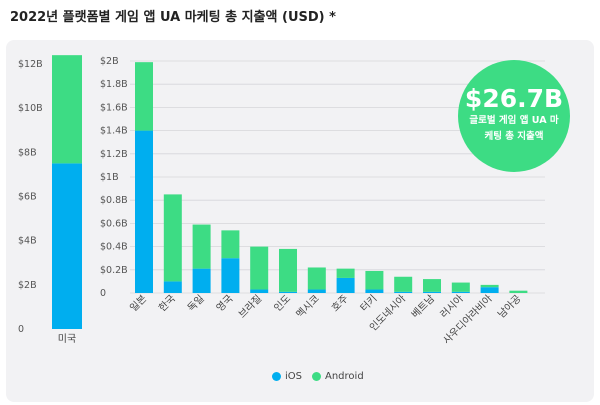 Image resolution: width=600 pixels, height=405 pixels. I want to click on y-tick-label: $1.8B, so click(114, 84).